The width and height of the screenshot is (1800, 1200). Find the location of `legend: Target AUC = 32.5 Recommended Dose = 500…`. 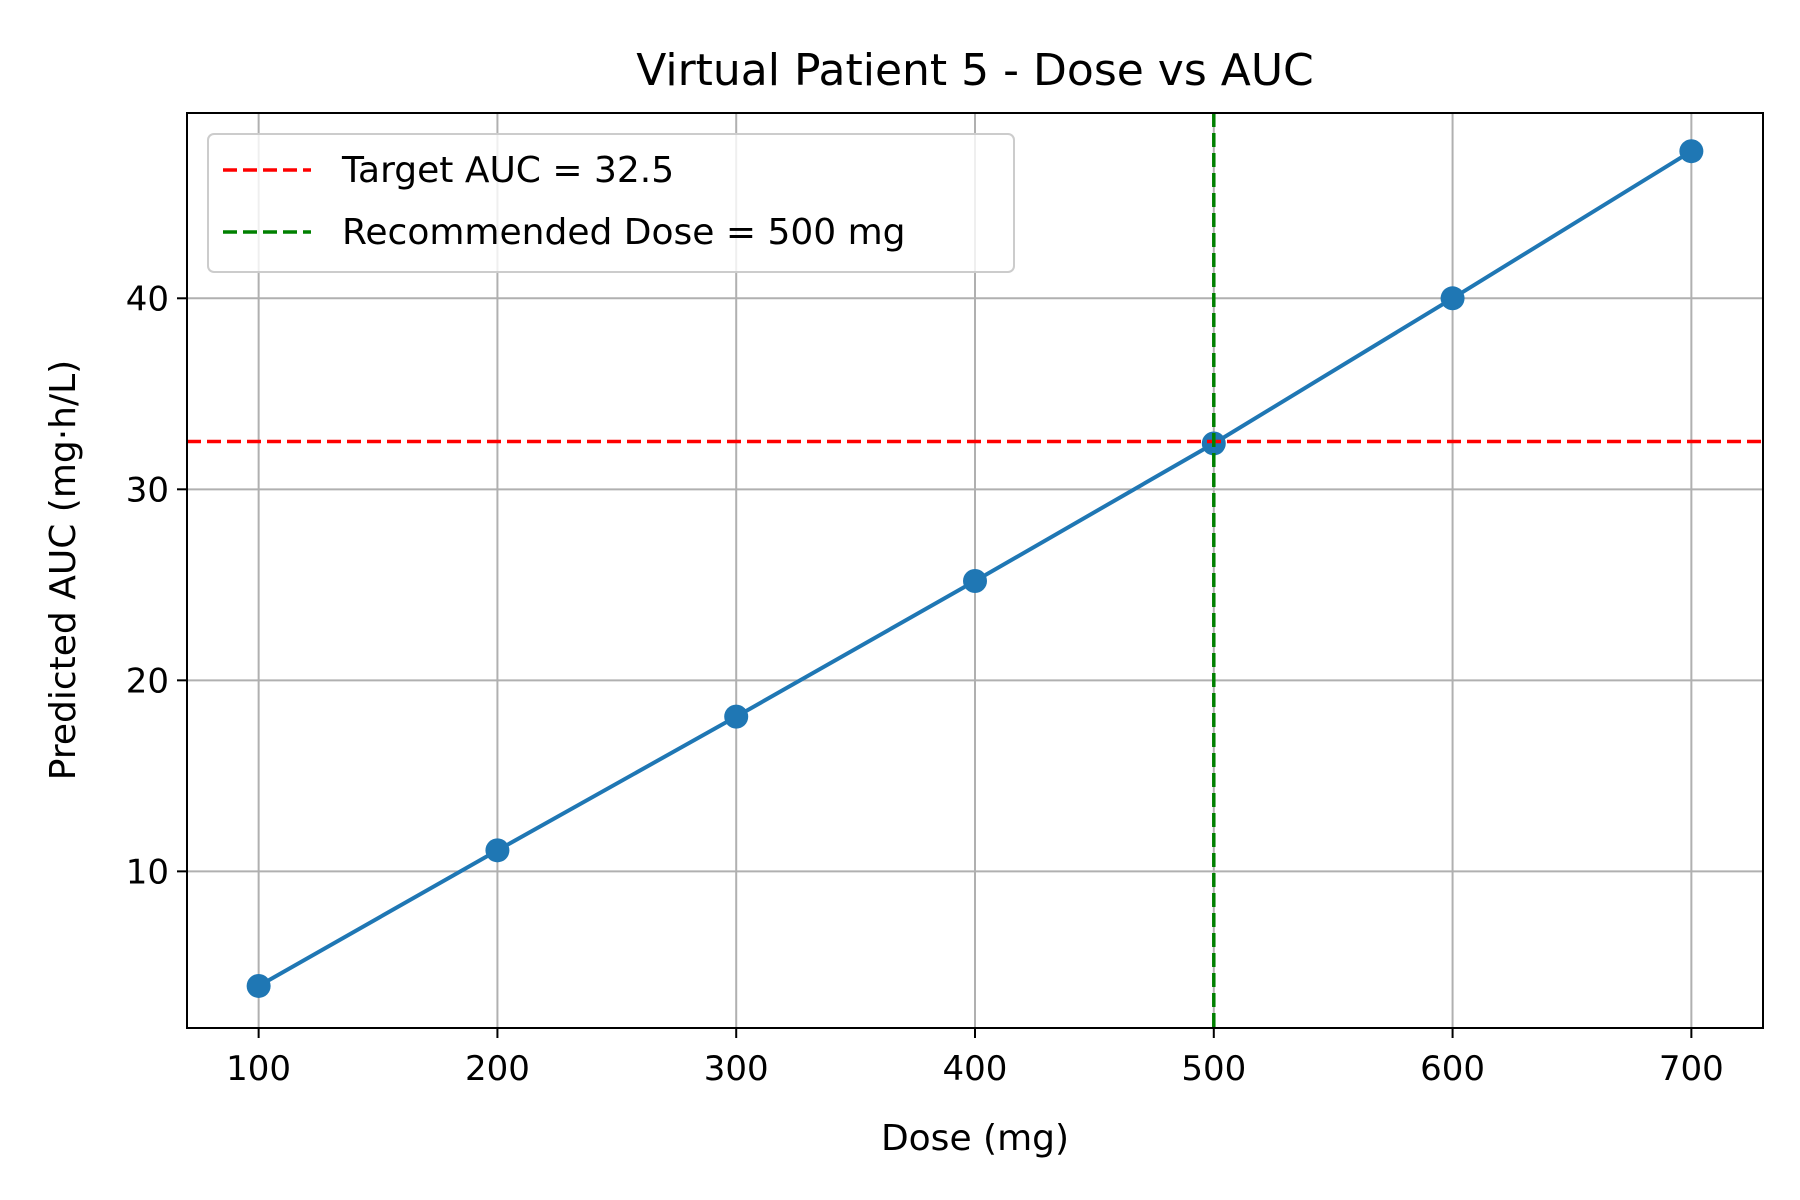

legend: Target AUC = 32.5 Recommended Dose = 500… is located at coordinates (611, 203).